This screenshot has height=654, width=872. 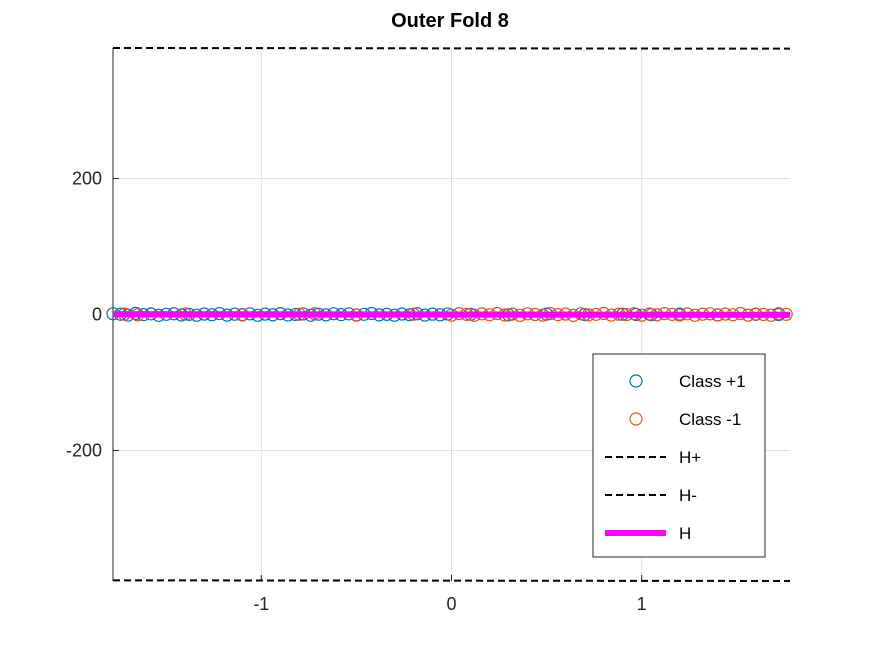 What do you see at coordinates (451, 604) in the screenshot?
I see `x-tick-label: 0` at bounding box center [451, 604].